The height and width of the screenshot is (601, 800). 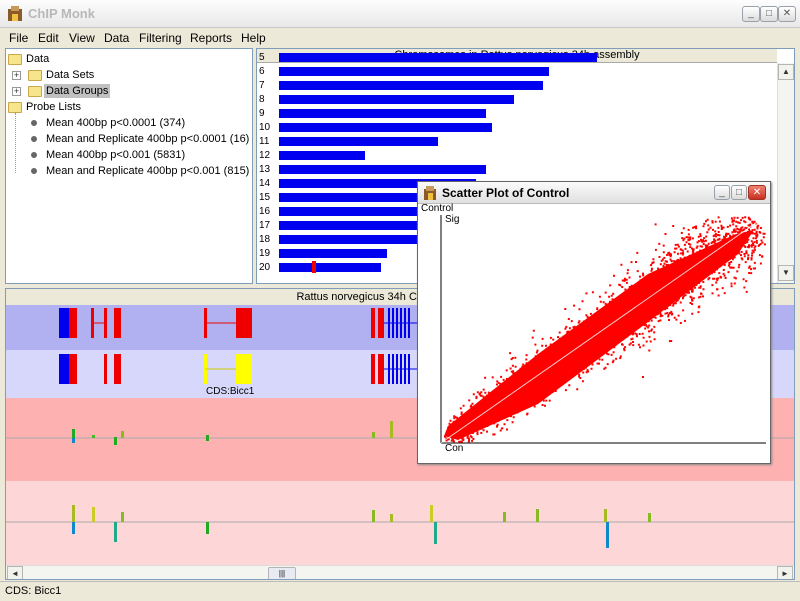 I want to click on probe-list-item: Mean 400bp p<0.0001 (374), so click(x=116, y=123).